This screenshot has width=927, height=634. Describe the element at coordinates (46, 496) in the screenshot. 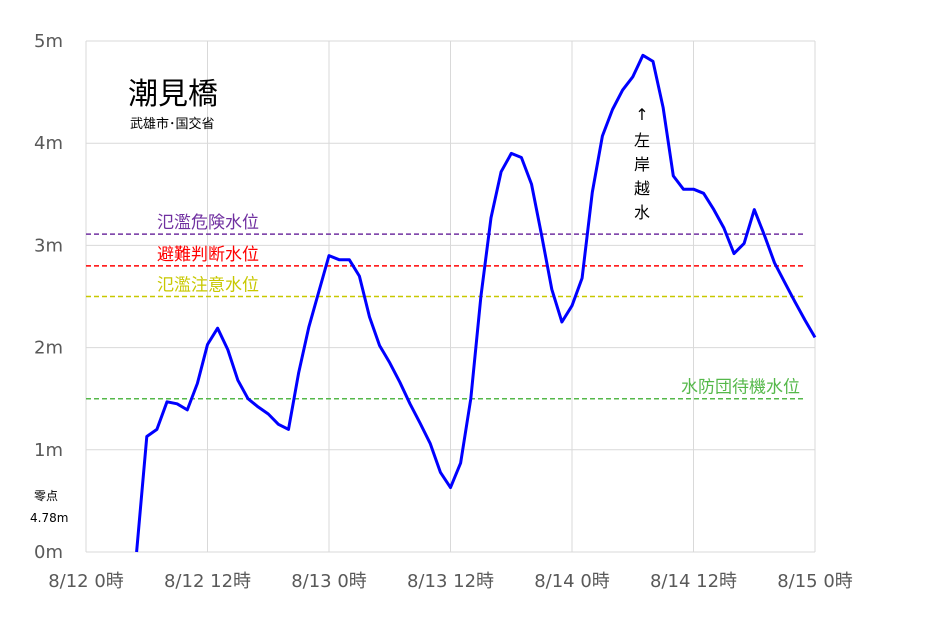

I see `zero-point-label: 零点` at that location.